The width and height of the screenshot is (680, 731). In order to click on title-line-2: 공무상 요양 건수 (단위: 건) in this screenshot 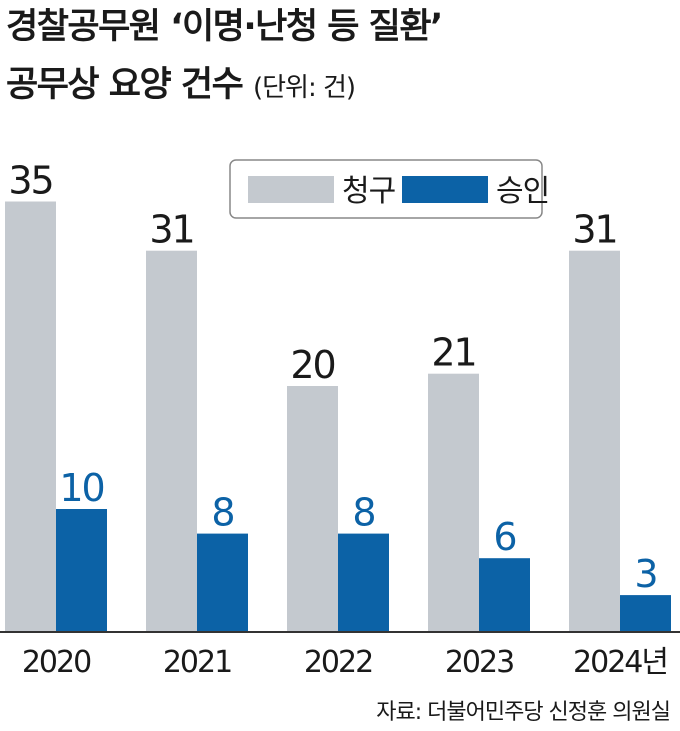, I will do `click(181, 85)`.